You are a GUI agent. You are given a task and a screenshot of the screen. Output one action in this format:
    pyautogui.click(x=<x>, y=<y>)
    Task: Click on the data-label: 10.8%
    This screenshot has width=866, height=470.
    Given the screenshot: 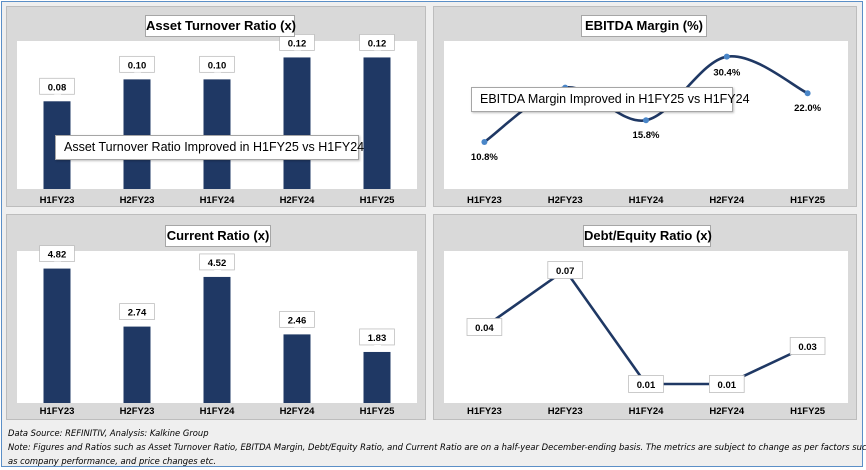 What is the action you would take?
    pyautogui.click(x=484, y=157)
    